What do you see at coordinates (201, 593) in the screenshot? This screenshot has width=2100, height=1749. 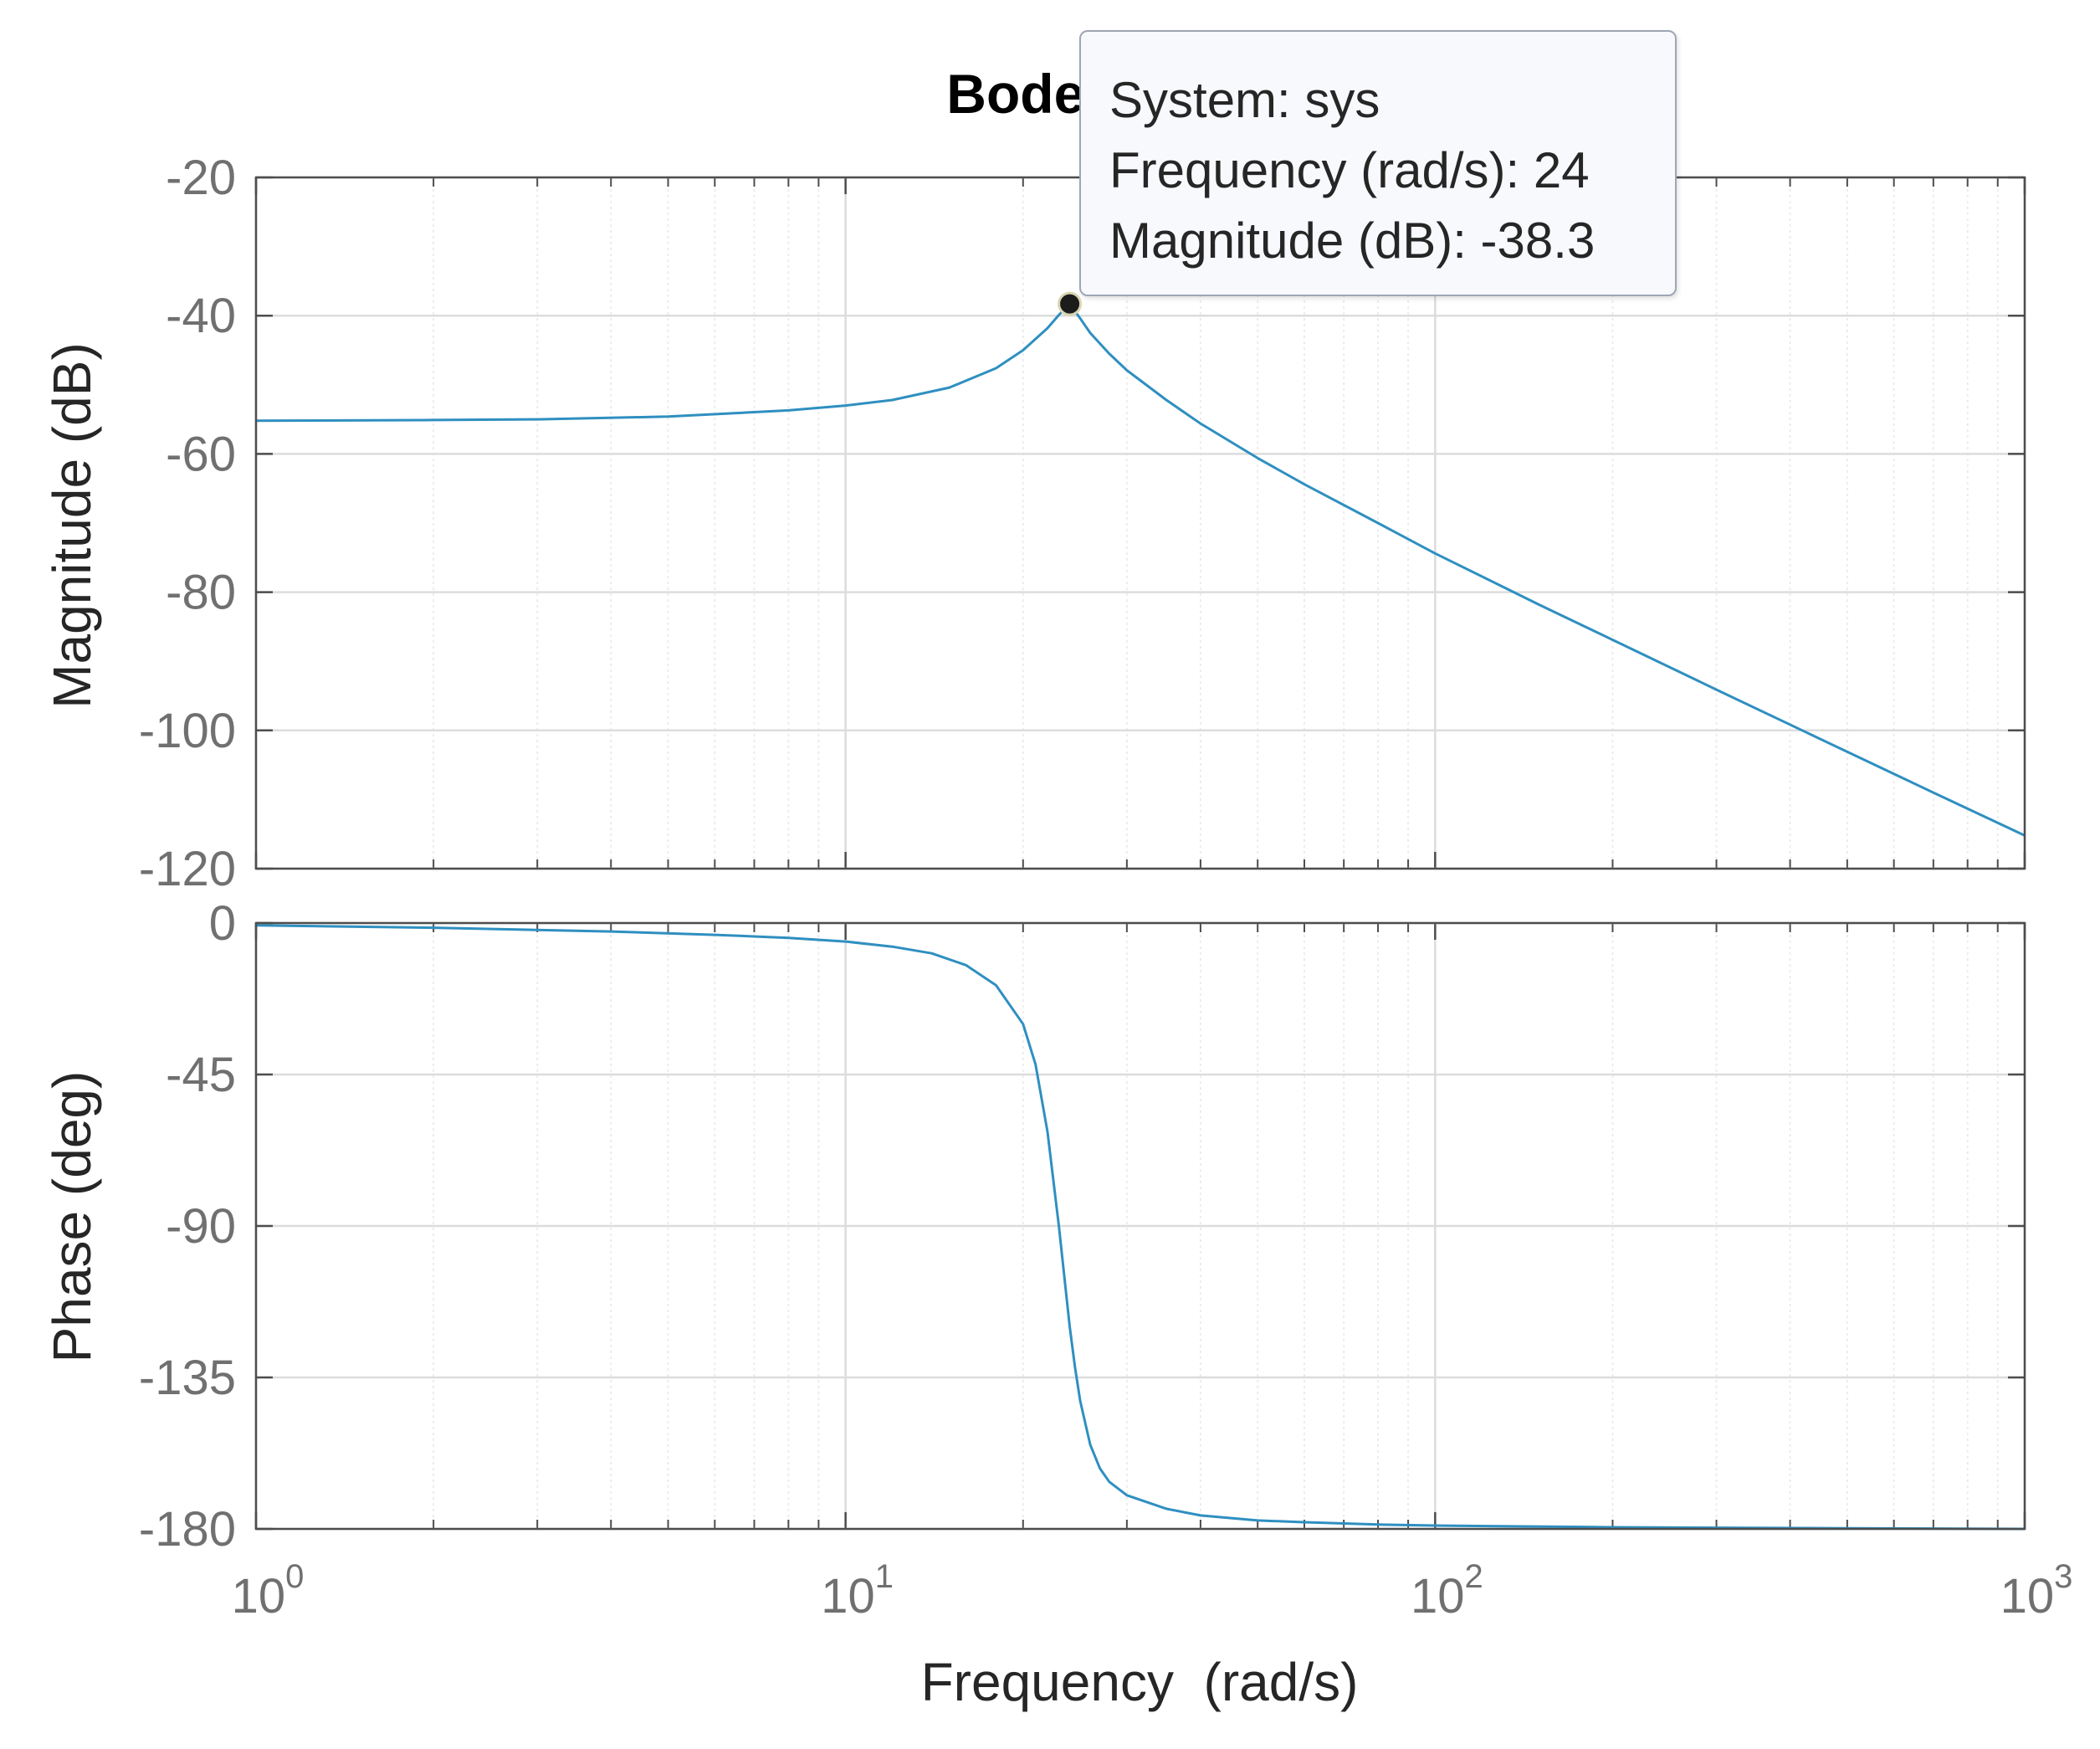 I see `y-tick-label: -80` at bounding box center [201, 593].